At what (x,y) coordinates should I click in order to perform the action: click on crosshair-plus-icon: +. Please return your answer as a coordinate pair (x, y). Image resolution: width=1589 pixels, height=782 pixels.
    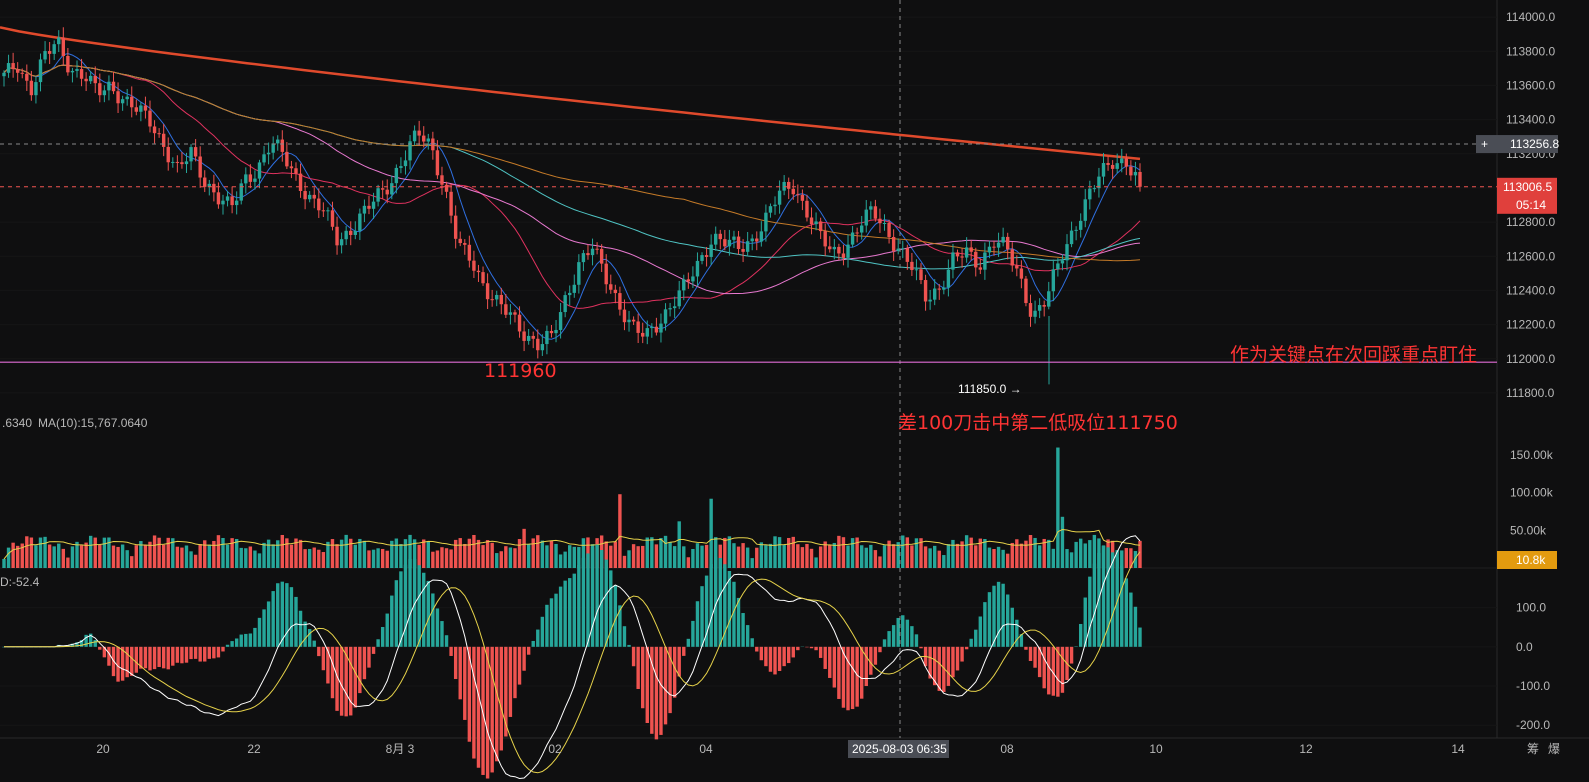
    Looking at the image, I should click on (1484, 144).